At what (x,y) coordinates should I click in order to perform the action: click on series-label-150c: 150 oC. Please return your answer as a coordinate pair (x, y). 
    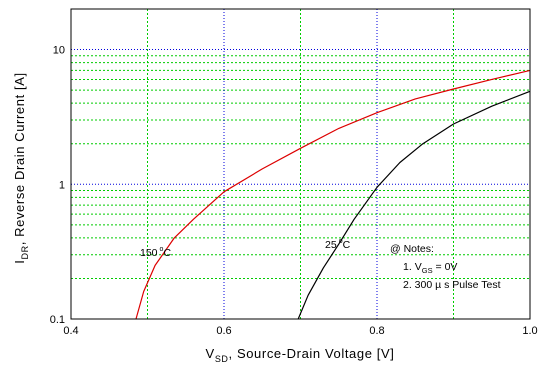
    Looking at the image, I should click on (155, 252).